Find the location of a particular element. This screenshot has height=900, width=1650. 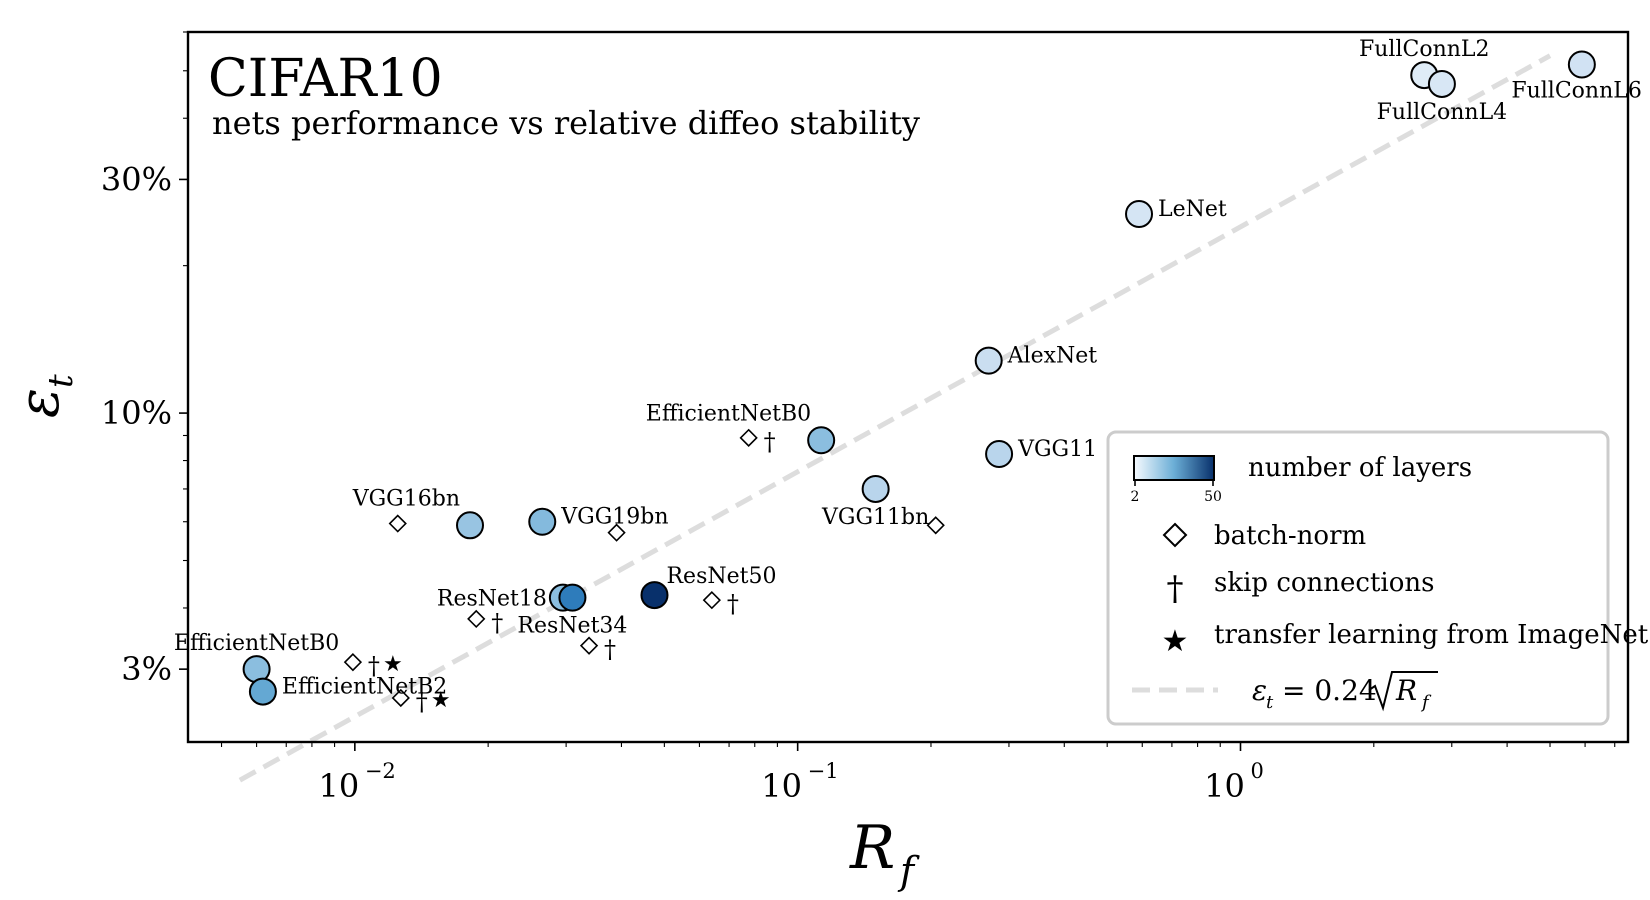

legend-label-colorbar: number of layers is located at coordinates (1360, 468).